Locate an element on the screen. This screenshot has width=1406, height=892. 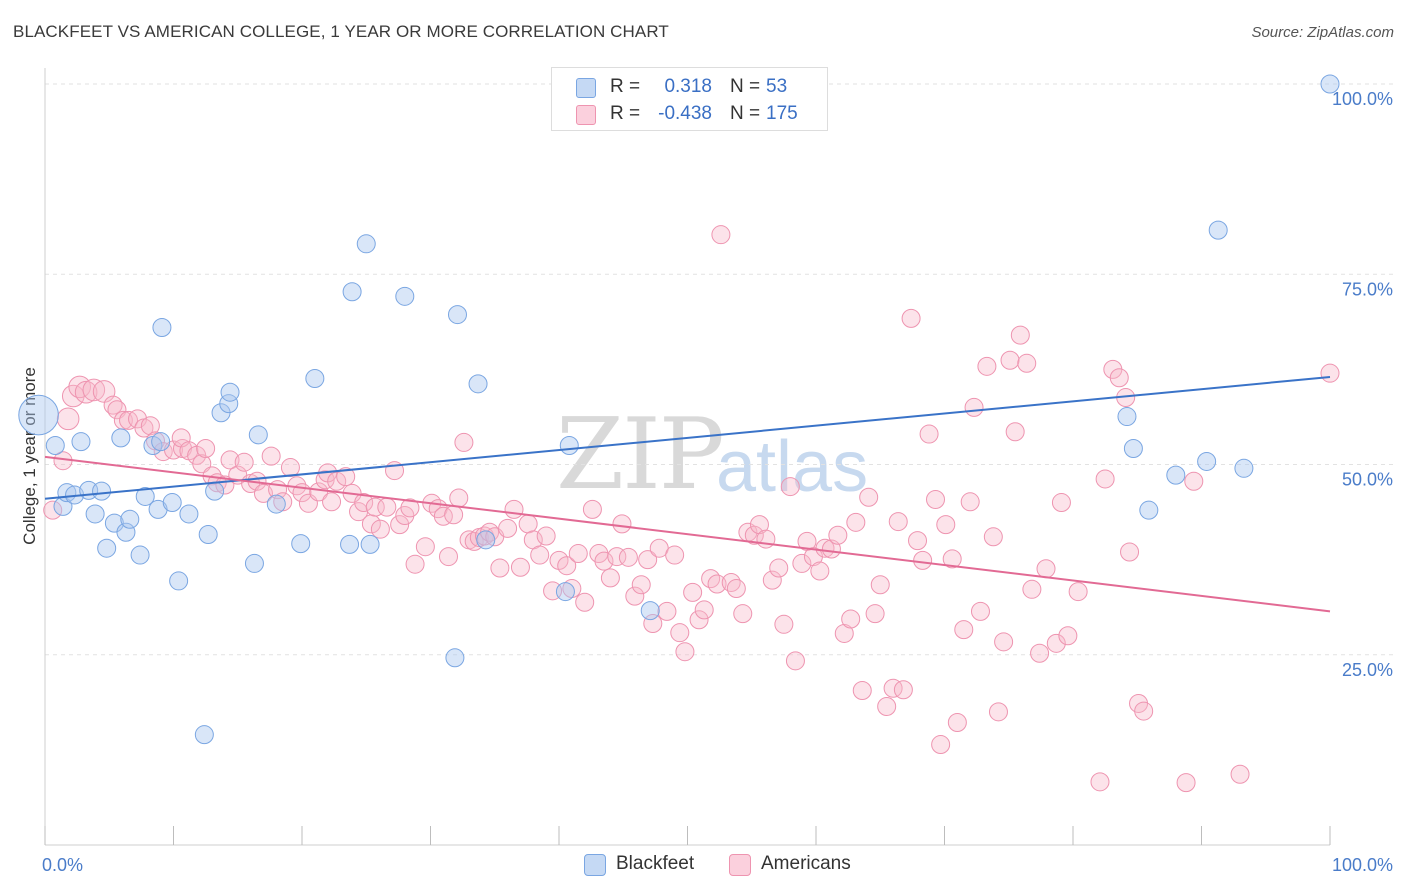
stats-legend-row-blackfeet: R = 0.318 N = 53 is located at coordinates (689, 87).